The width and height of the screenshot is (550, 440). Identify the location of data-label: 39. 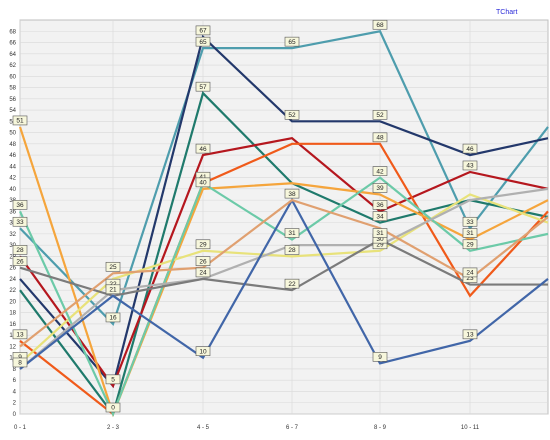
(380, 188).